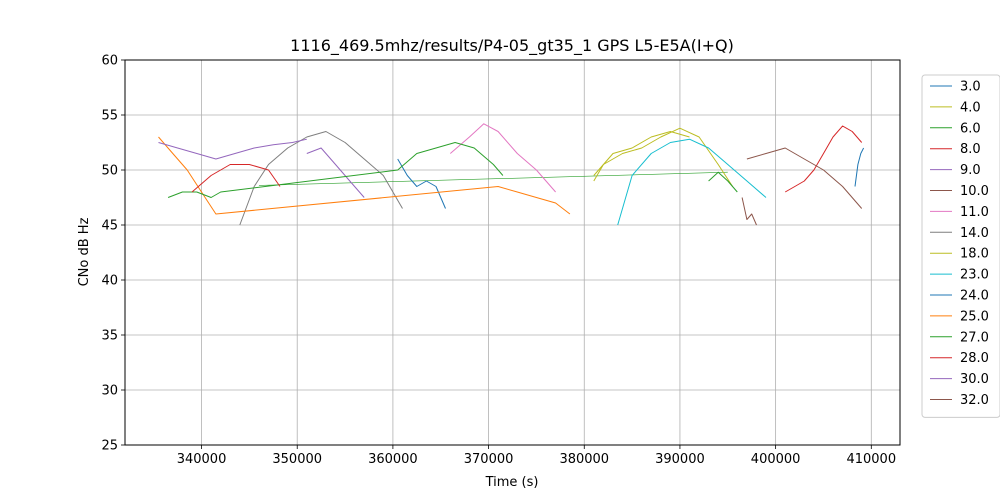 This screenshot has height=500, width=1000. What do you see at coordinates (493, 178) in the screenshot?
I see `series-connector-line` at bounding box center [493, 178].